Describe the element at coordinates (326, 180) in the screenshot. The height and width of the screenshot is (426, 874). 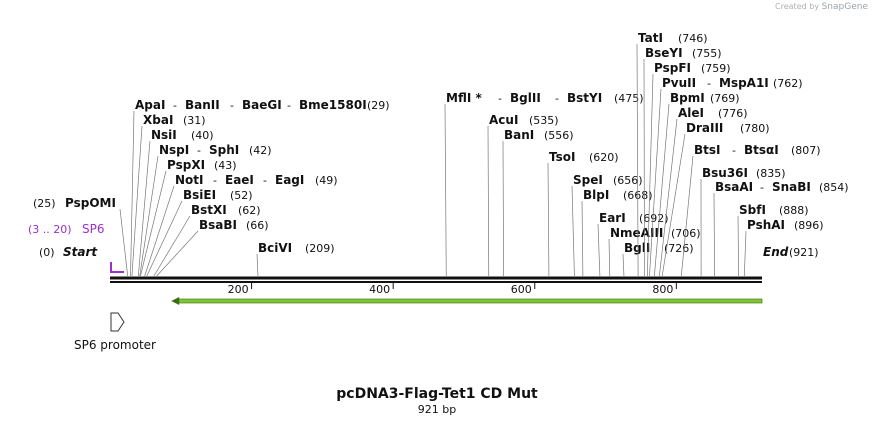
I see `site-position: (49)` at that location.